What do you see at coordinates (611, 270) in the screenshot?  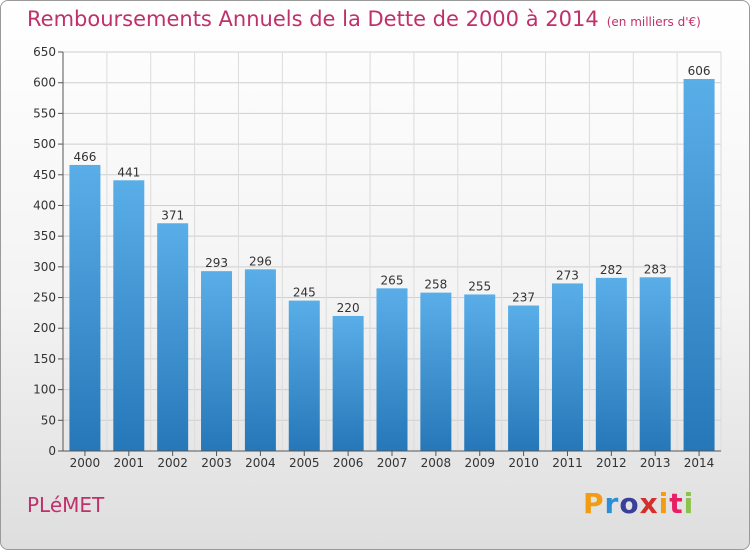 I see `bar-value-label: 282` at bounding box center [611, 270].